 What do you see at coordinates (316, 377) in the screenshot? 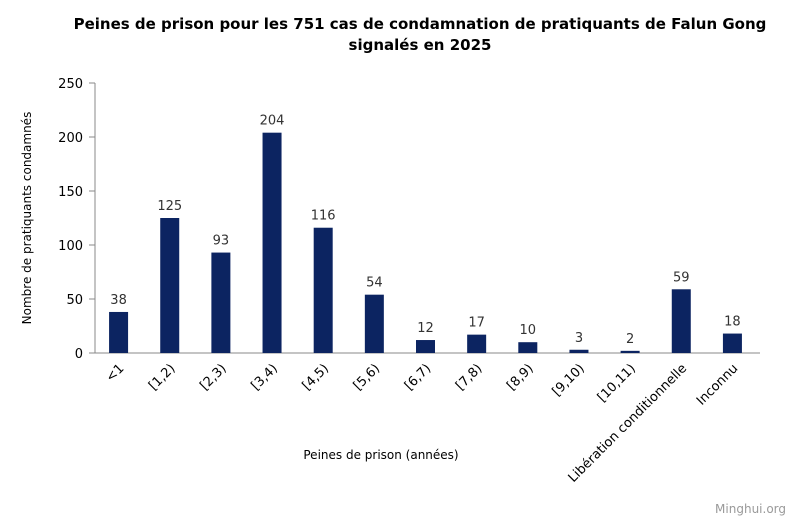
I see `x-tick-label: [4,5)` at bounding box center [316, 377].